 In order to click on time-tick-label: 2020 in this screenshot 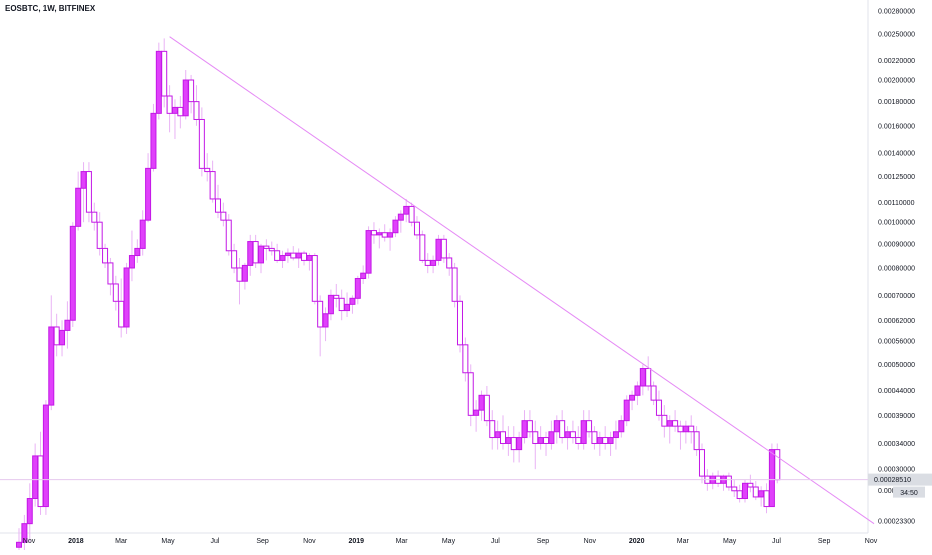, I will do `click(637, 541)`.